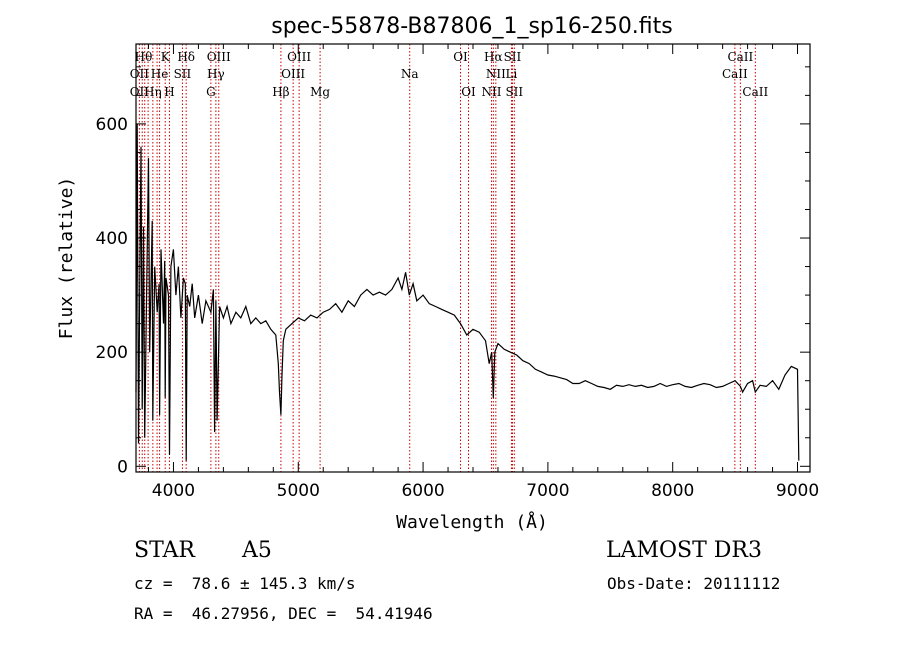  Describe the element at coordinates (694, 583) in the screenshot. I see `obs-date-text: Obs-Date: 20111112` at that location.